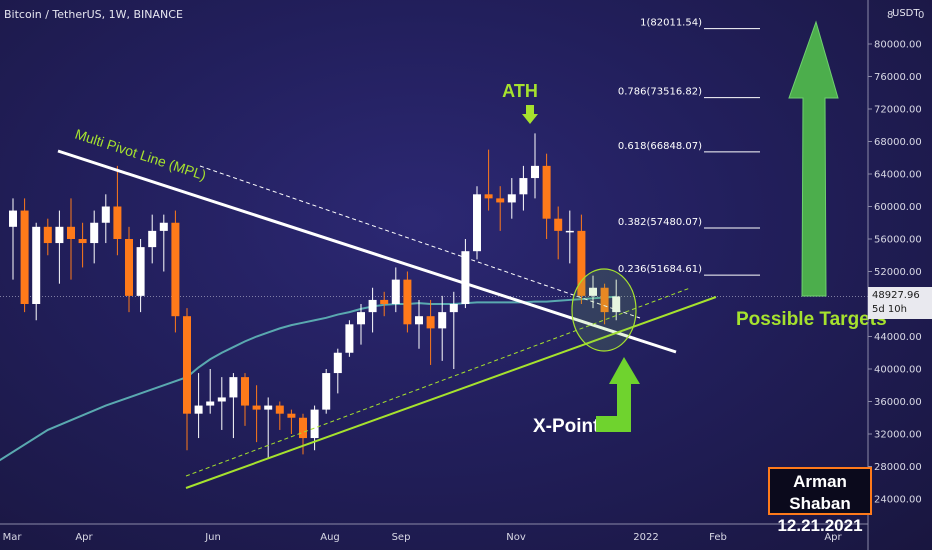 This screenshot has width=932, height=550. What do you see at coordinates (921, 15) in the screenshot?
I see `y-tick-label: 0` at bounding box center [921, 15].